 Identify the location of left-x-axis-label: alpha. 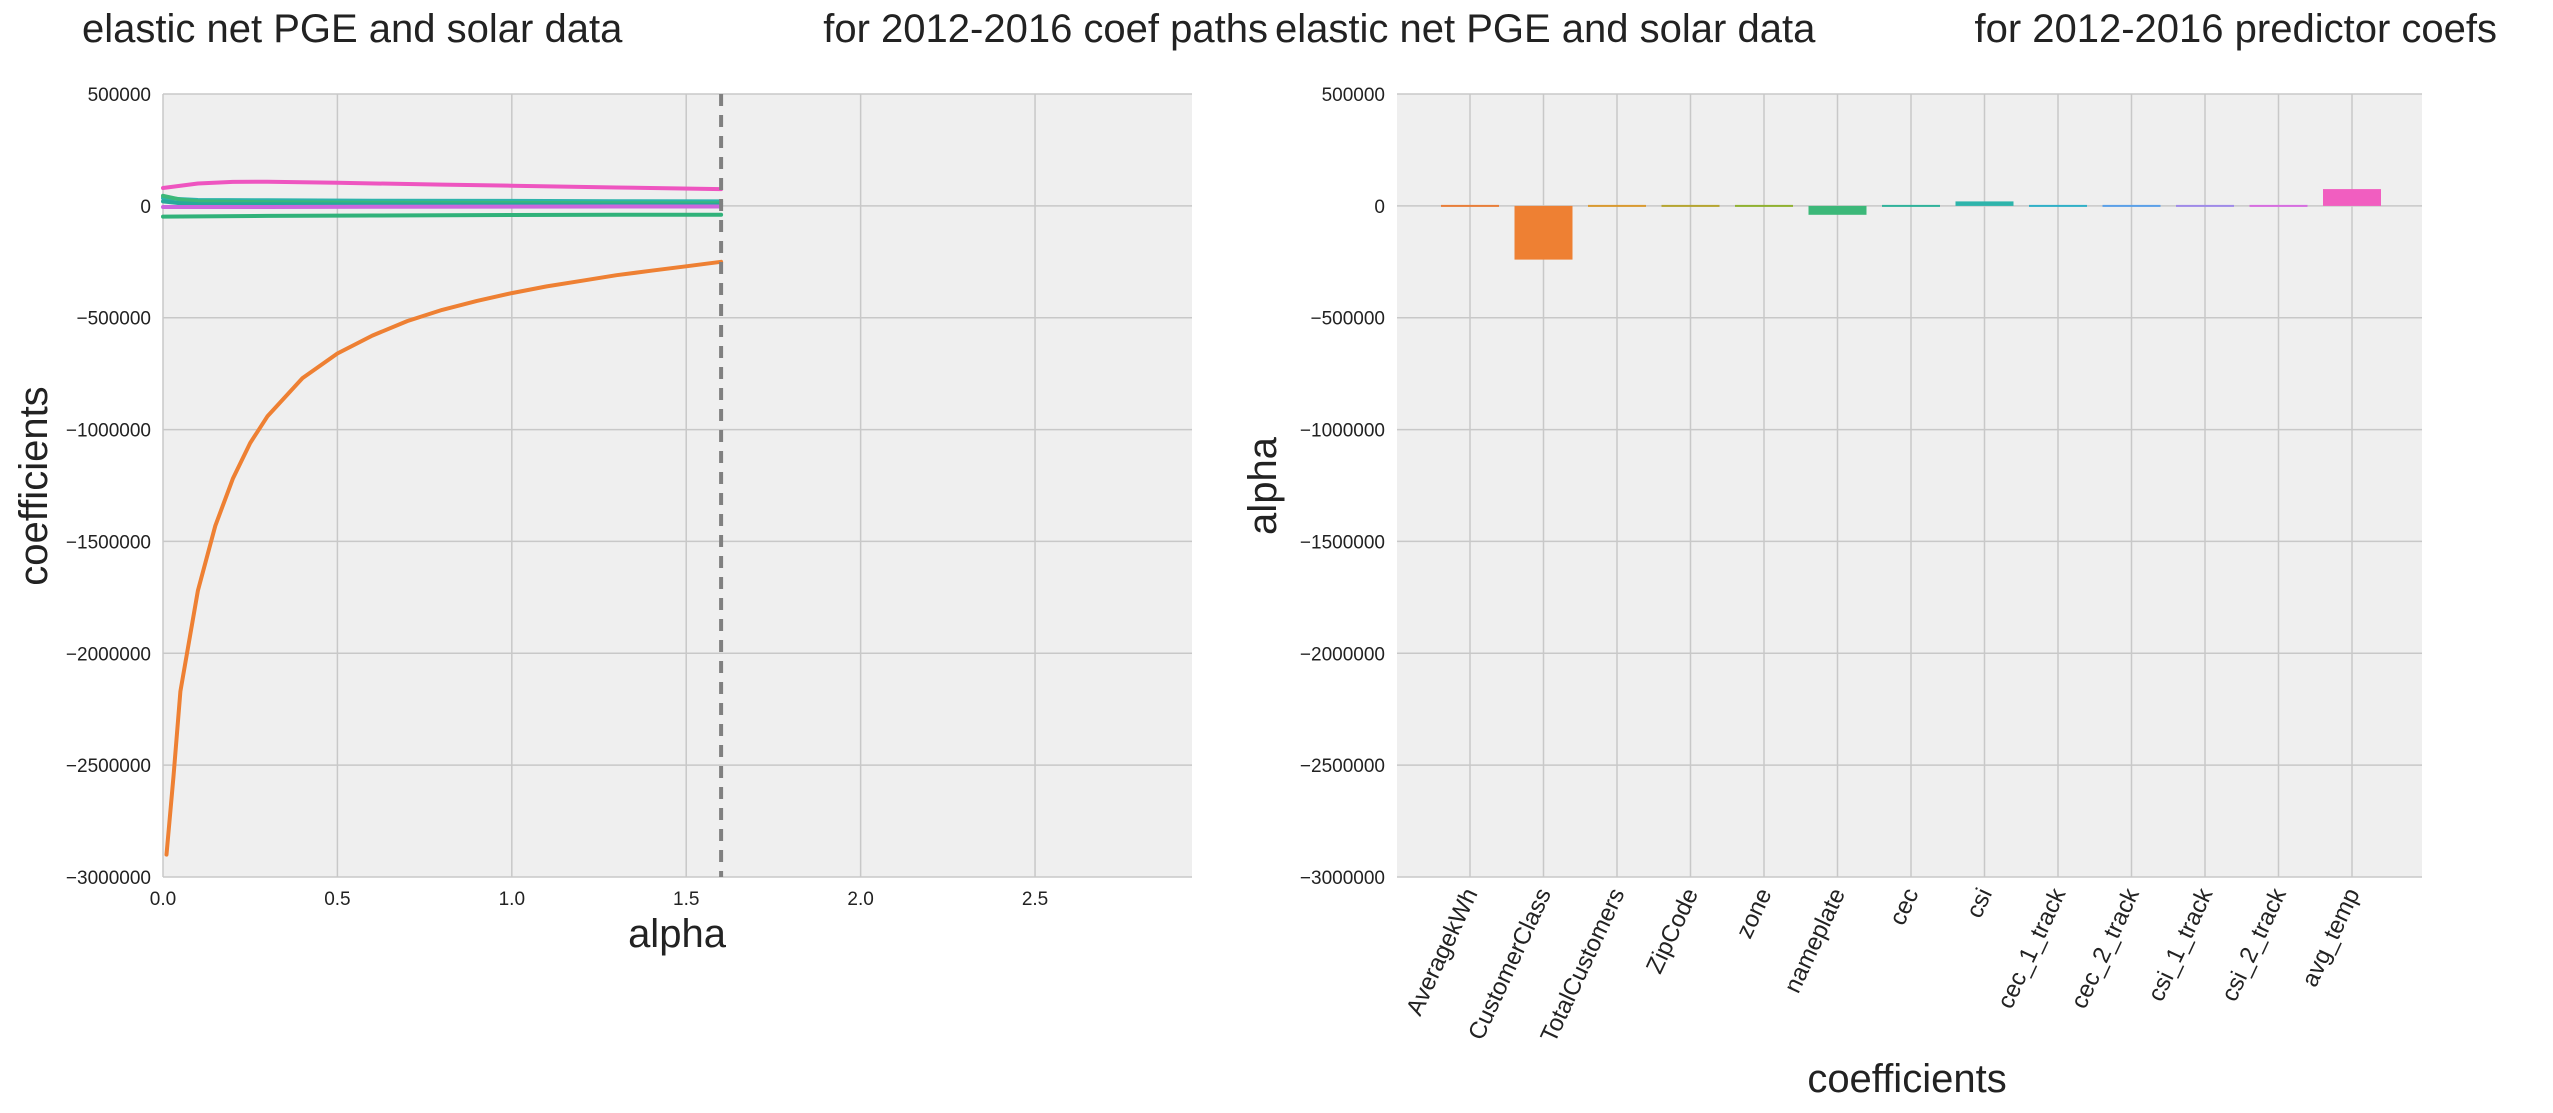
(677, 934).